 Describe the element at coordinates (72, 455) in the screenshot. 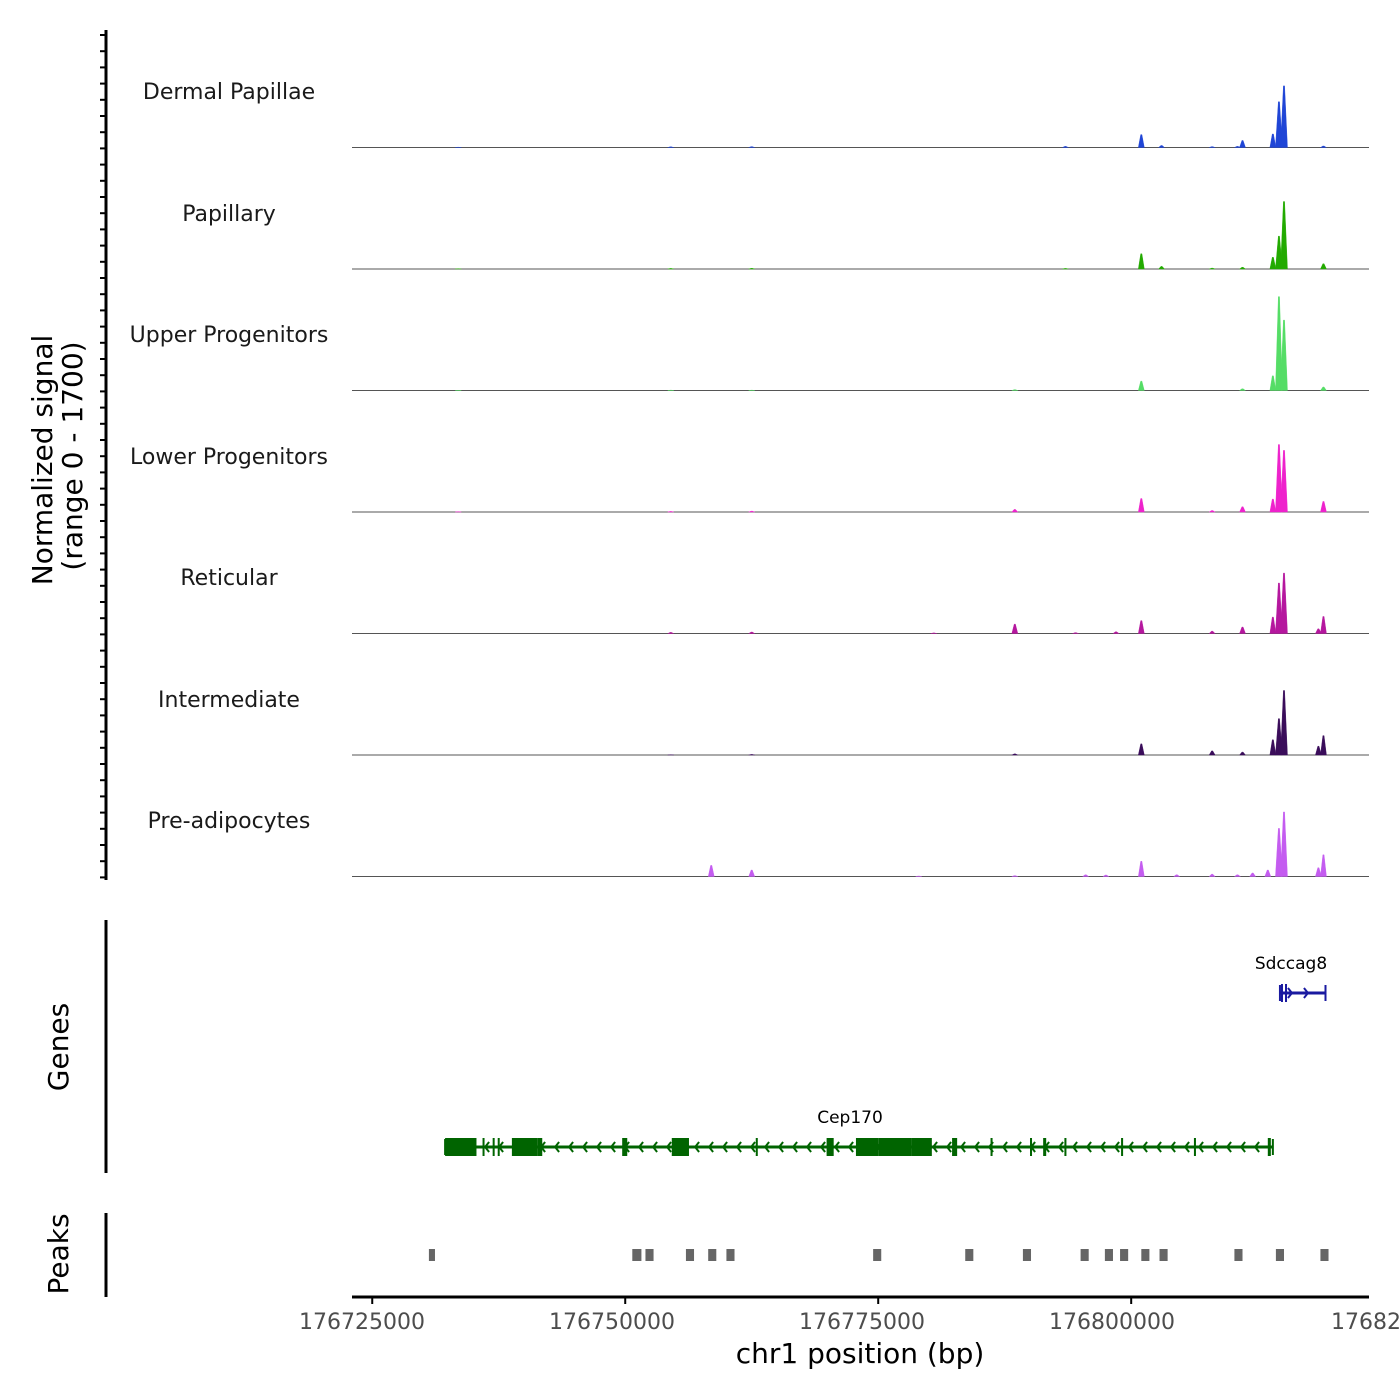

I see `y-axis-range-label: (range 0 - 1700)` at that location.